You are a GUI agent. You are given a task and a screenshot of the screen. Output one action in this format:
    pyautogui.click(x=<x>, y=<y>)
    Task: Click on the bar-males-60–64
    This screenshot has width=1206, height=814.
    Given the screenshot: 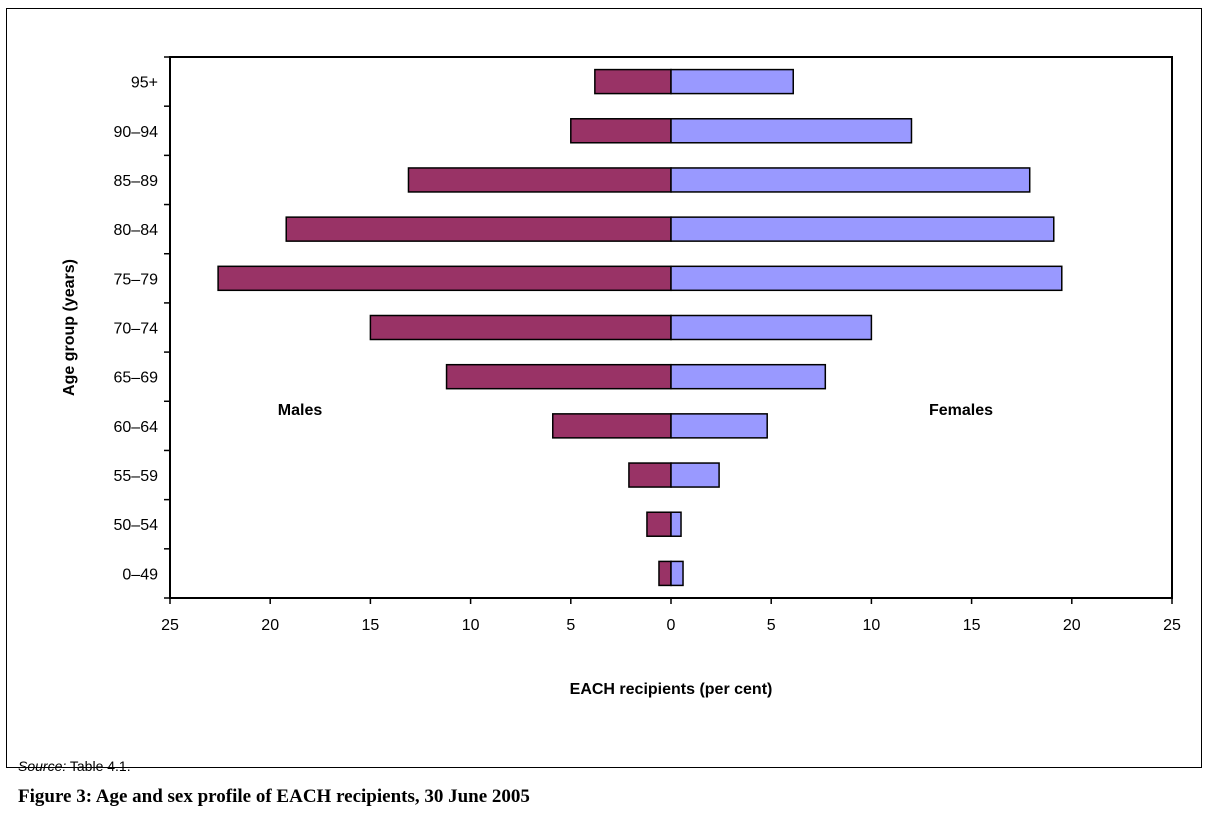 What is the action you would take?
    pyautogui.click(x=612, y=426)
    